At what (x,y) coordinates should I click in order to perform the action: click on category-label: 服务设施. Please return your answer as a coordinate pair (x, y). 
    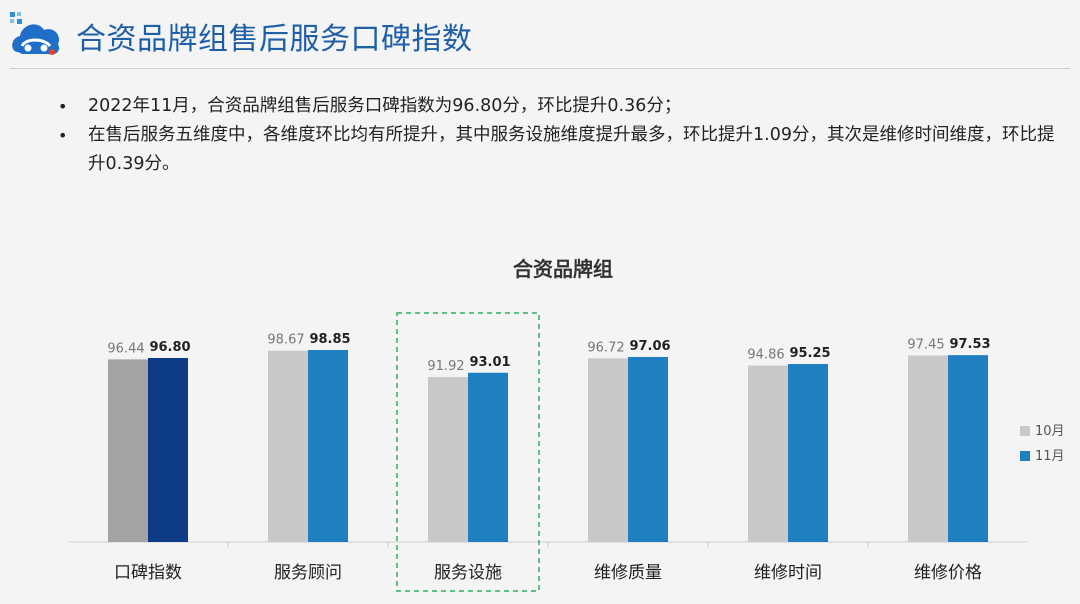
    Looking at the image, I should click on (468, 573).